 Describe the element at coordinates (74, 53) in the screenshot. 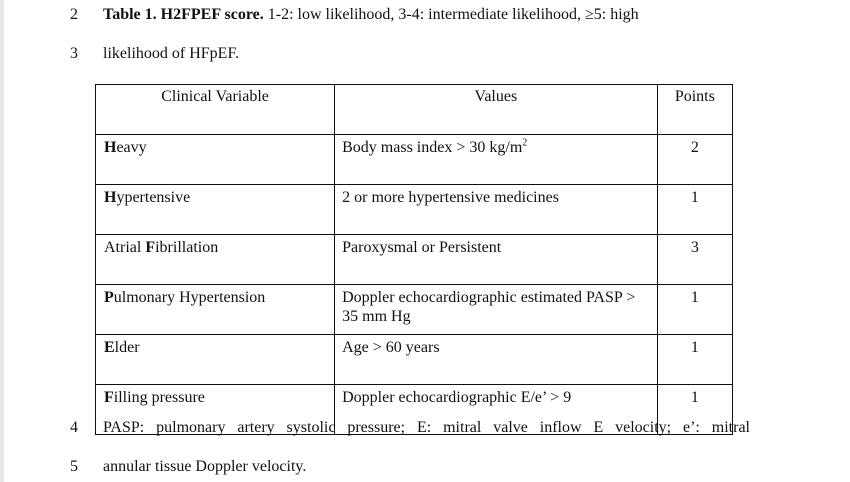

I see `line-number: 3` at that location.